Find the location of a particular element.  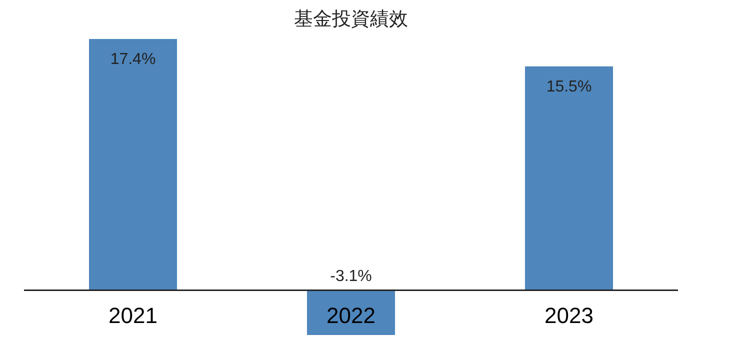

data-label: 15.5% is located at coordinates (569, 87).